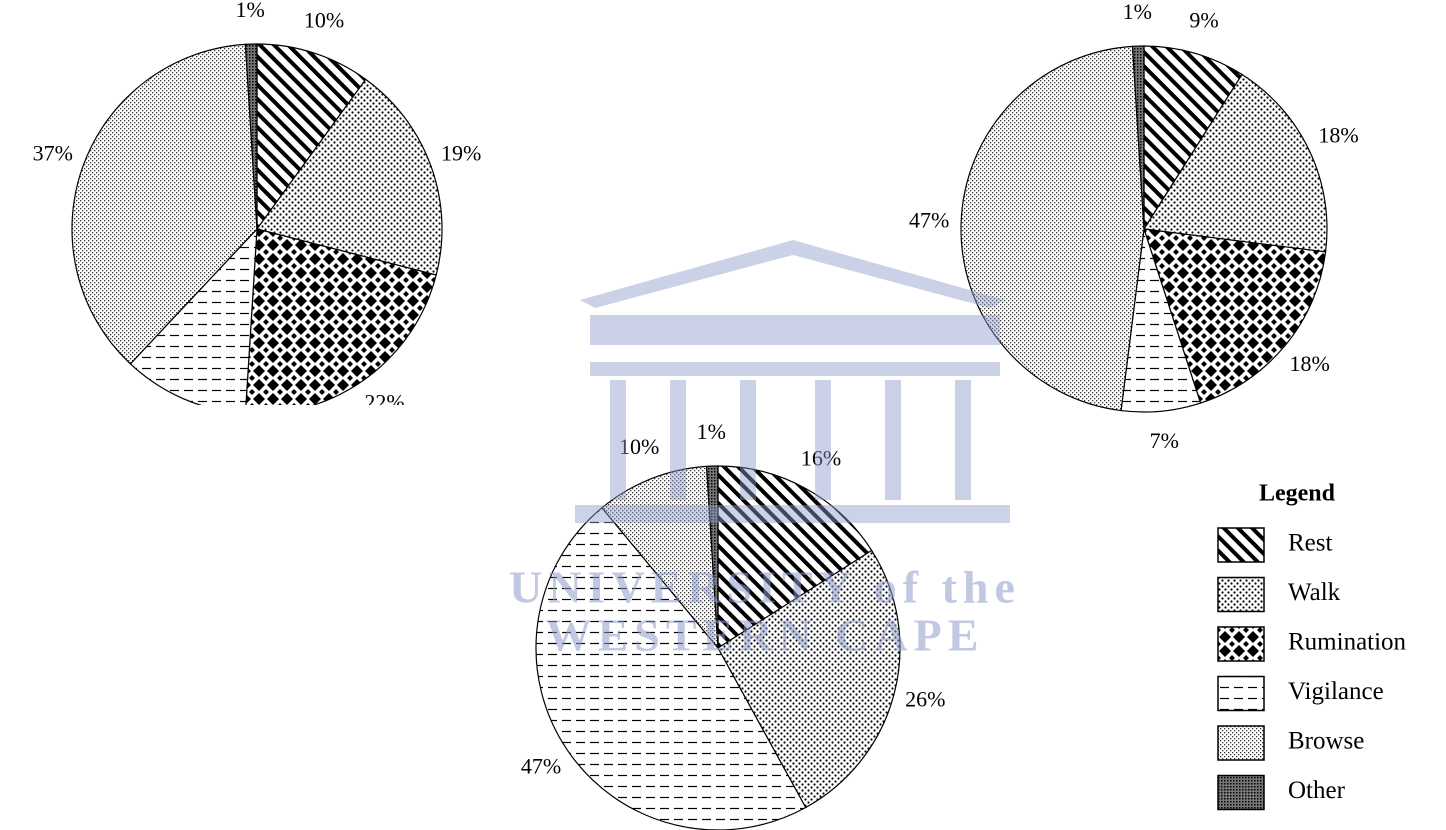 The height and width of the screenshot is (830, 1446). I want to click on legend-label: Vigilance, so click(1336, 691).